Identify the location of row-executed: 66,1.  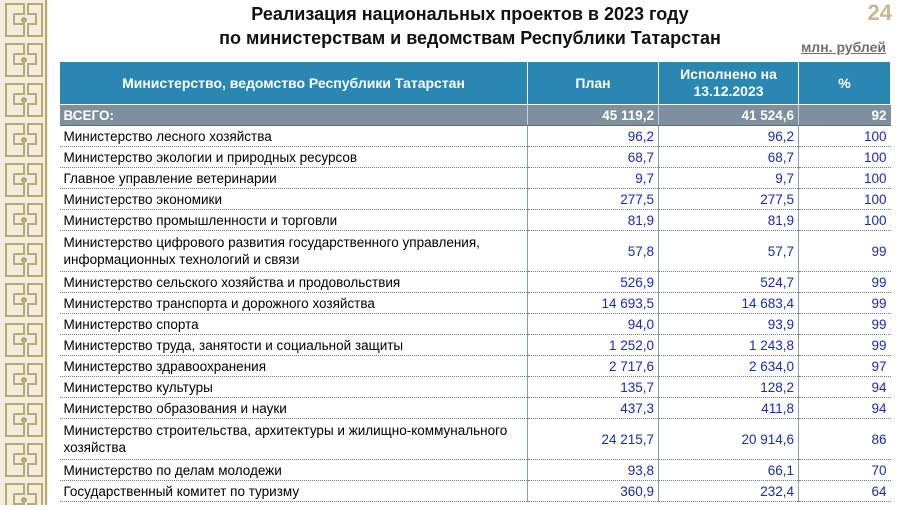
(728, 470).